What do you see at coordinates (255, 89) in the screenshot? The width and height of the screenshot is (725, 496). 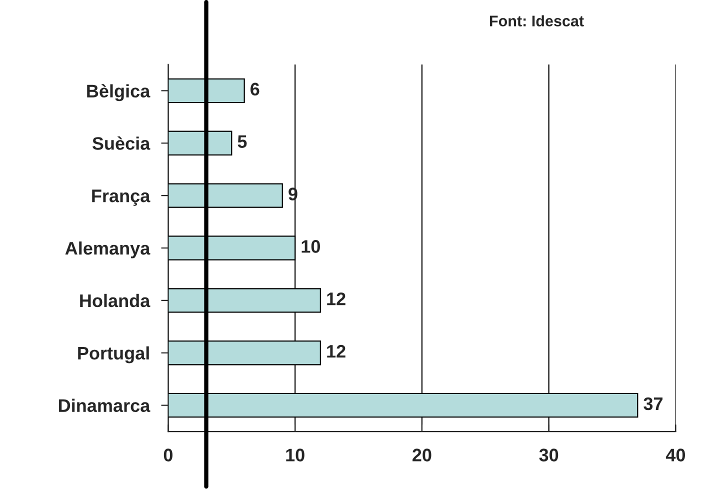 I see `data-label: 6` at bounding box center [255, 89].